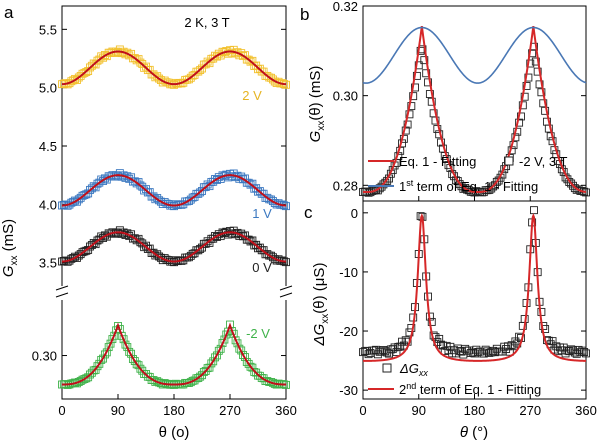 The height and width of the screenshot is (444, 600). Describe the element at coordinates (252, 95) in the screenshot. I see `series-label-2v: 2 V` at that location.